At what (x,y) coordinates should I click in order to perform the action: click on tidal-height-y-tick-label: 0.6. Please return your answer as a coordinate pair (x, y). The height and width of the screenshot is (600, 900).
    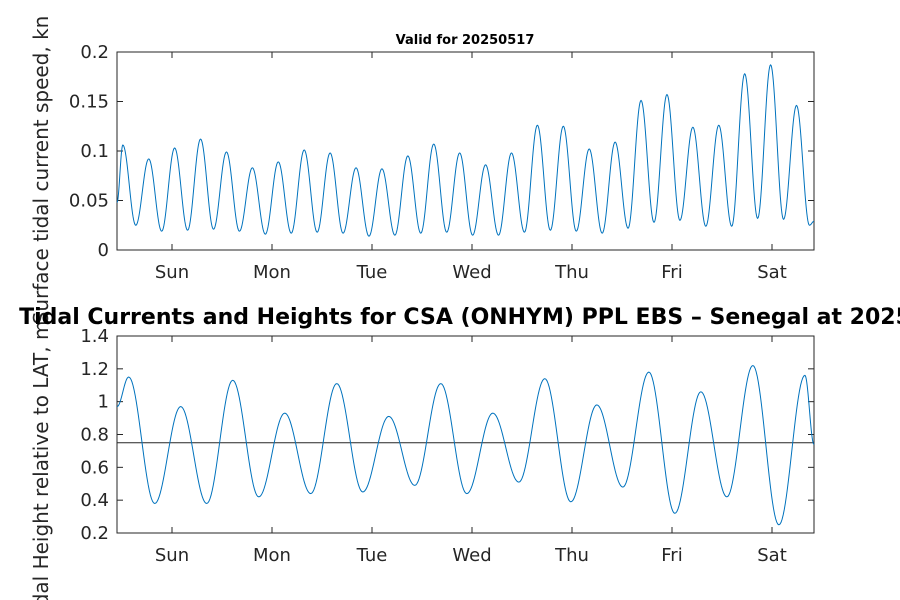
    Looking at the image, I should click on (94, 467).